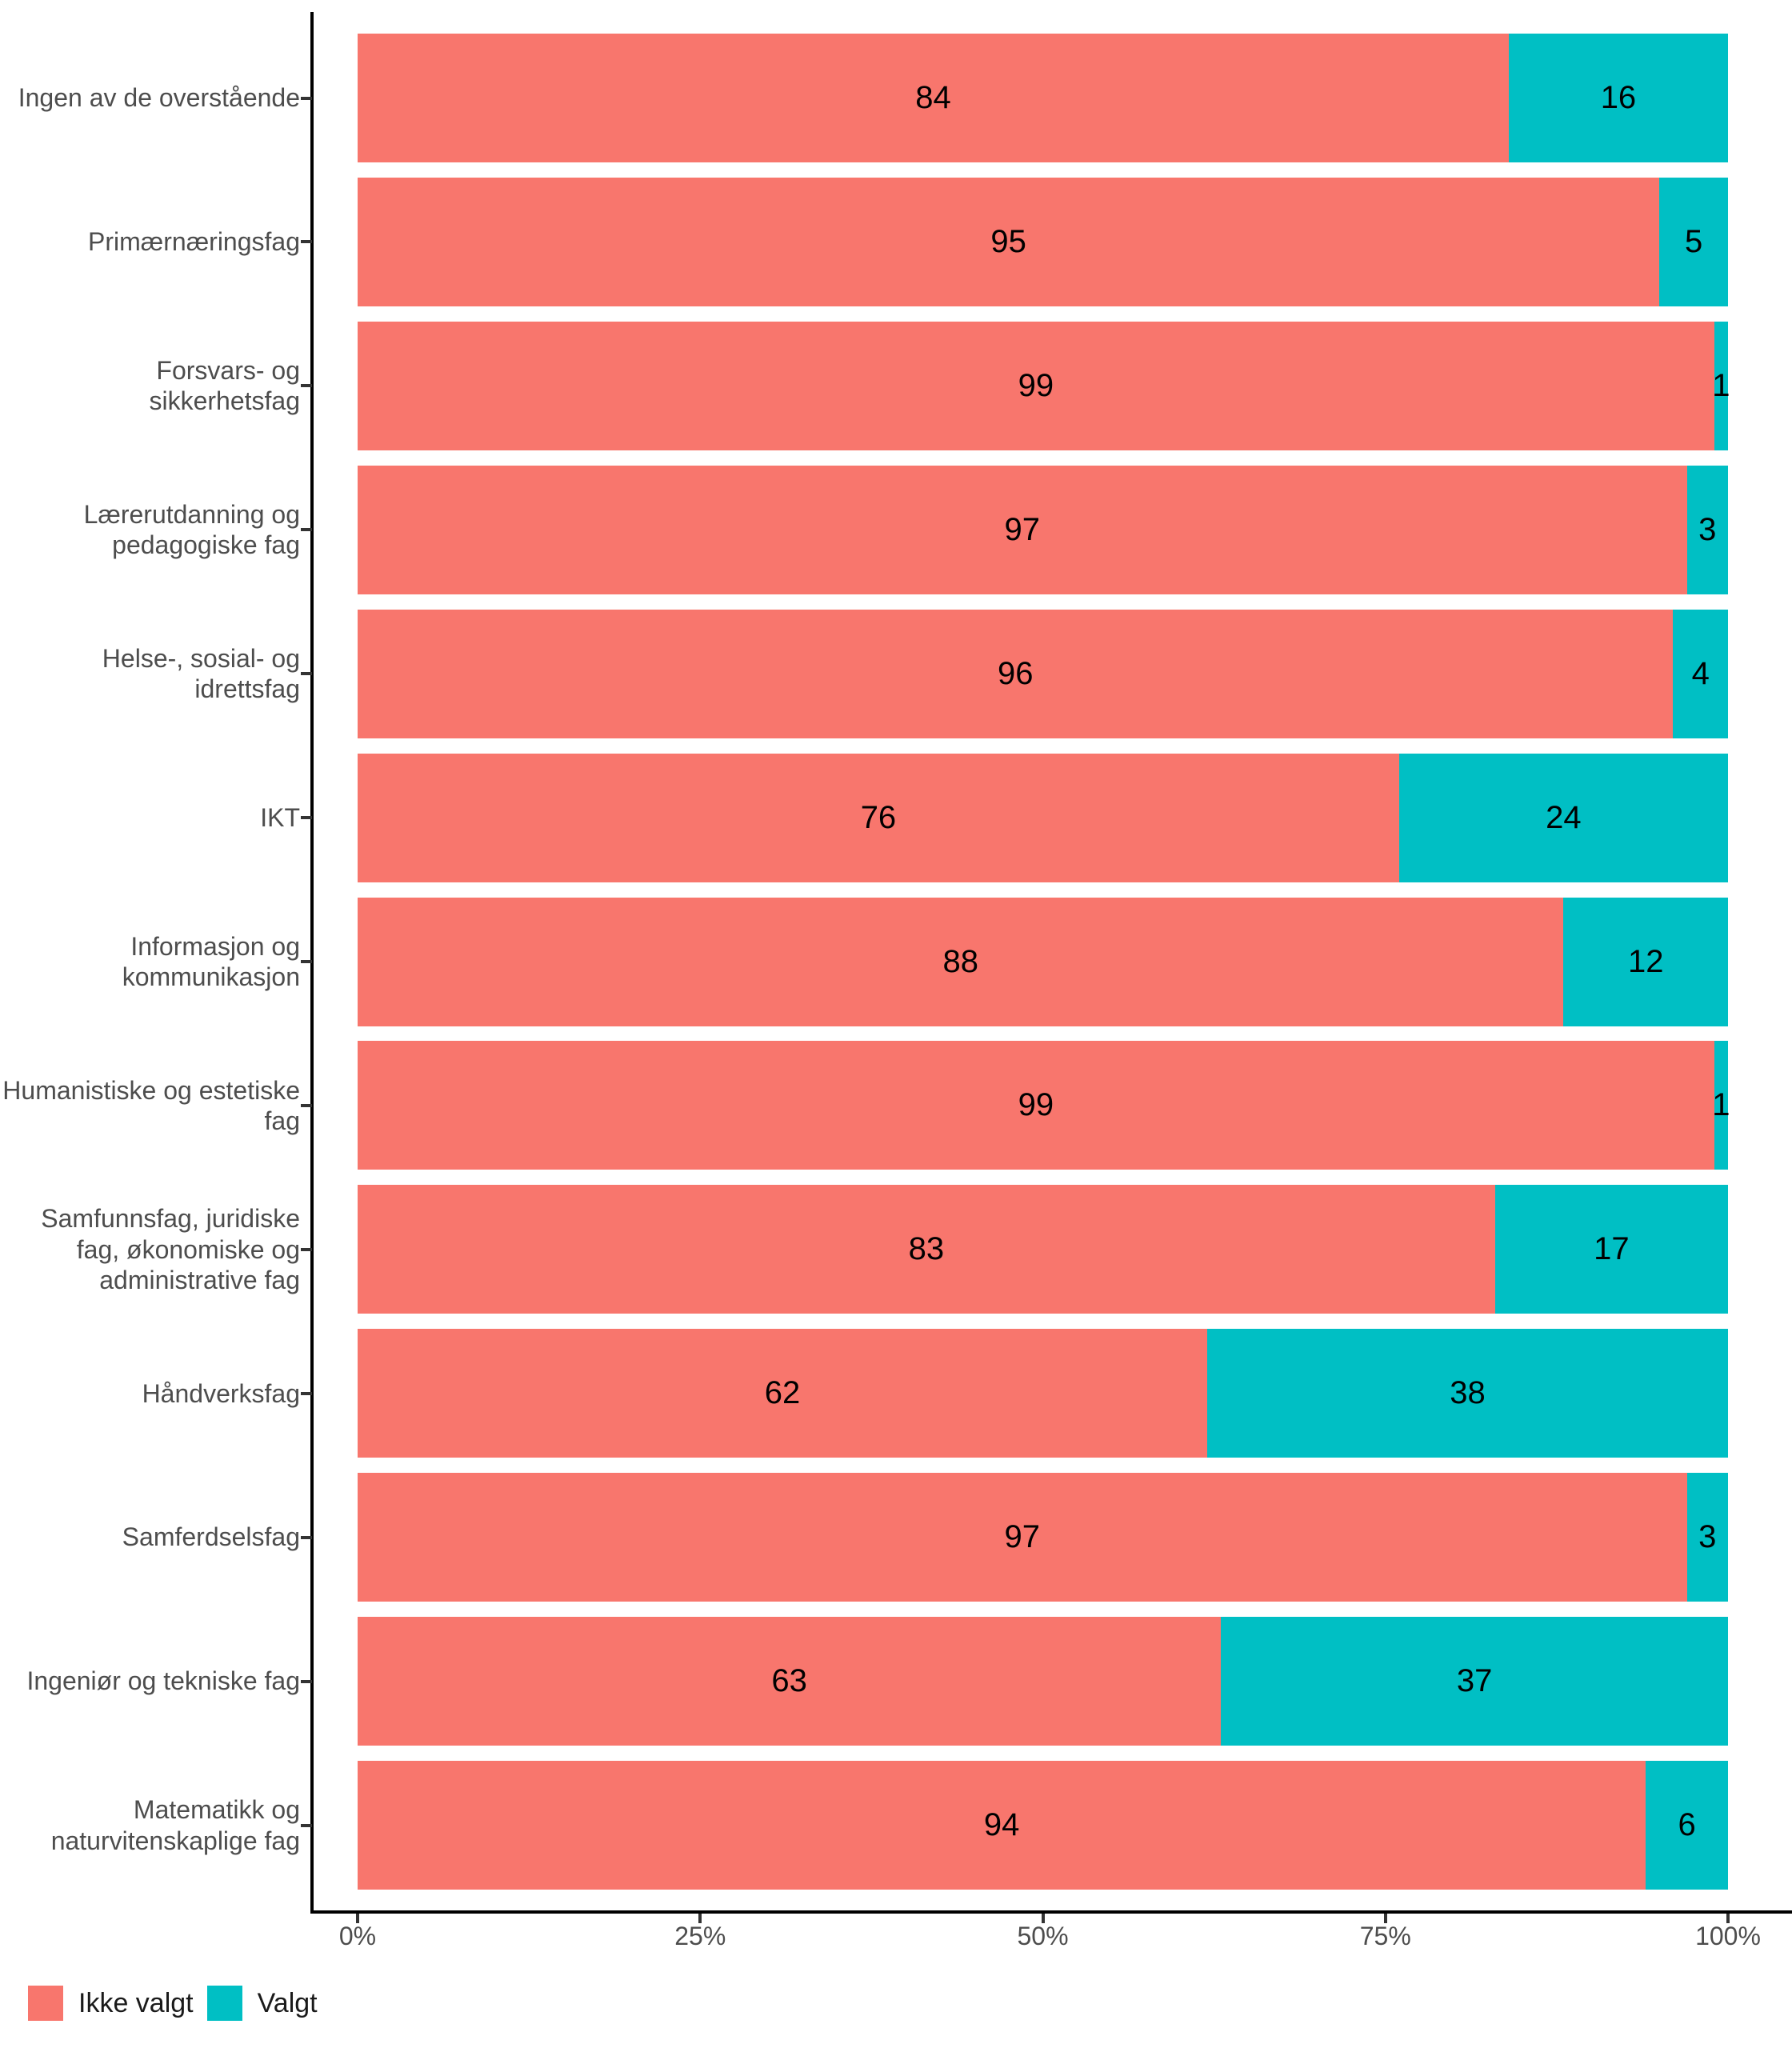  I want to click on bar-value-label: 88, so click(960, 961).